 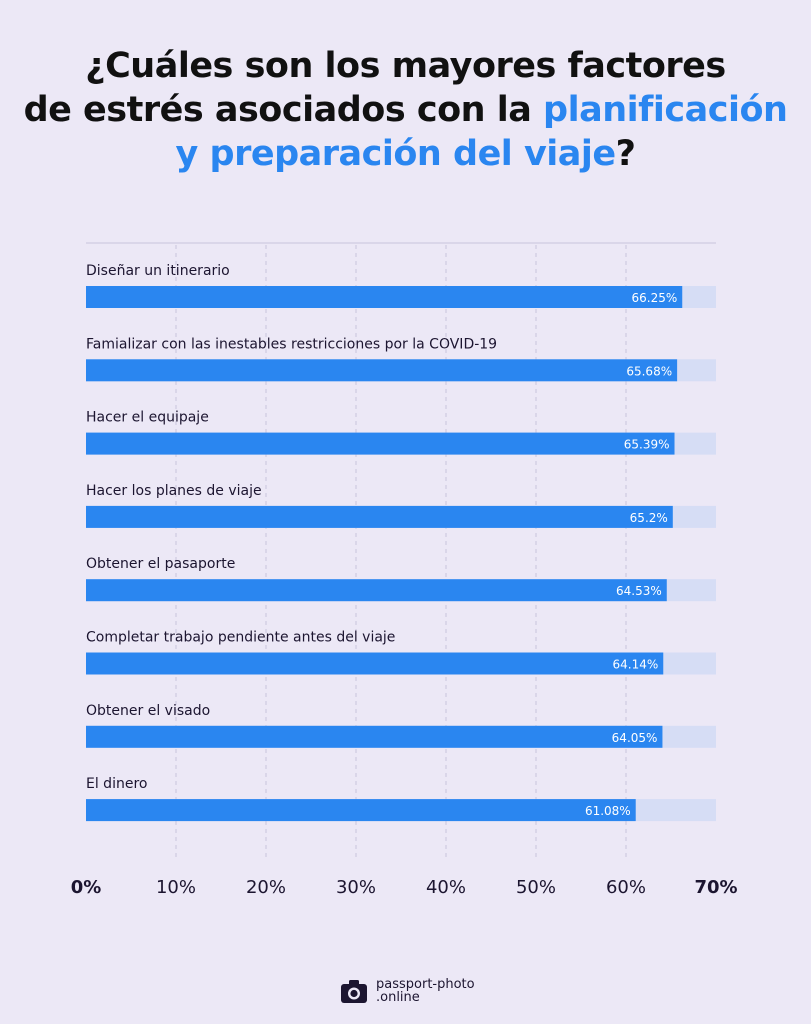 What do you see at coordinates (425, 984) in the screenshot?
I see `brand-name-line-1: passport-photo` at bounding box center [425, 984].